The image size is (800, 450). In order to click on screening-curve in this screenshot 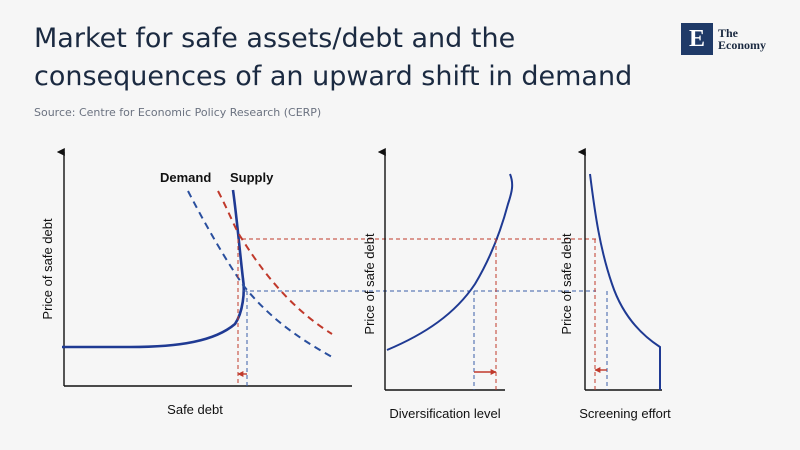, I will do `click(625, 281)`.